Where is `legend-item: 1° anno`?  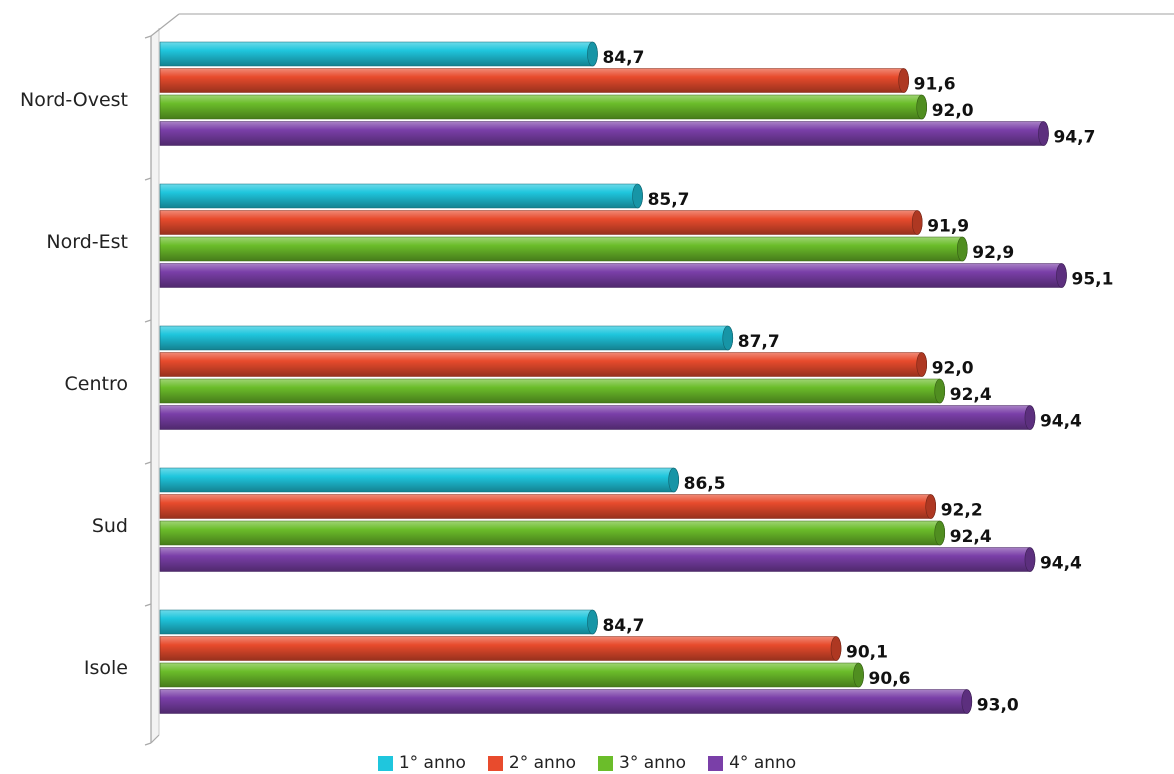
legend-item: 1° anno is located at coordinates (421, 763).